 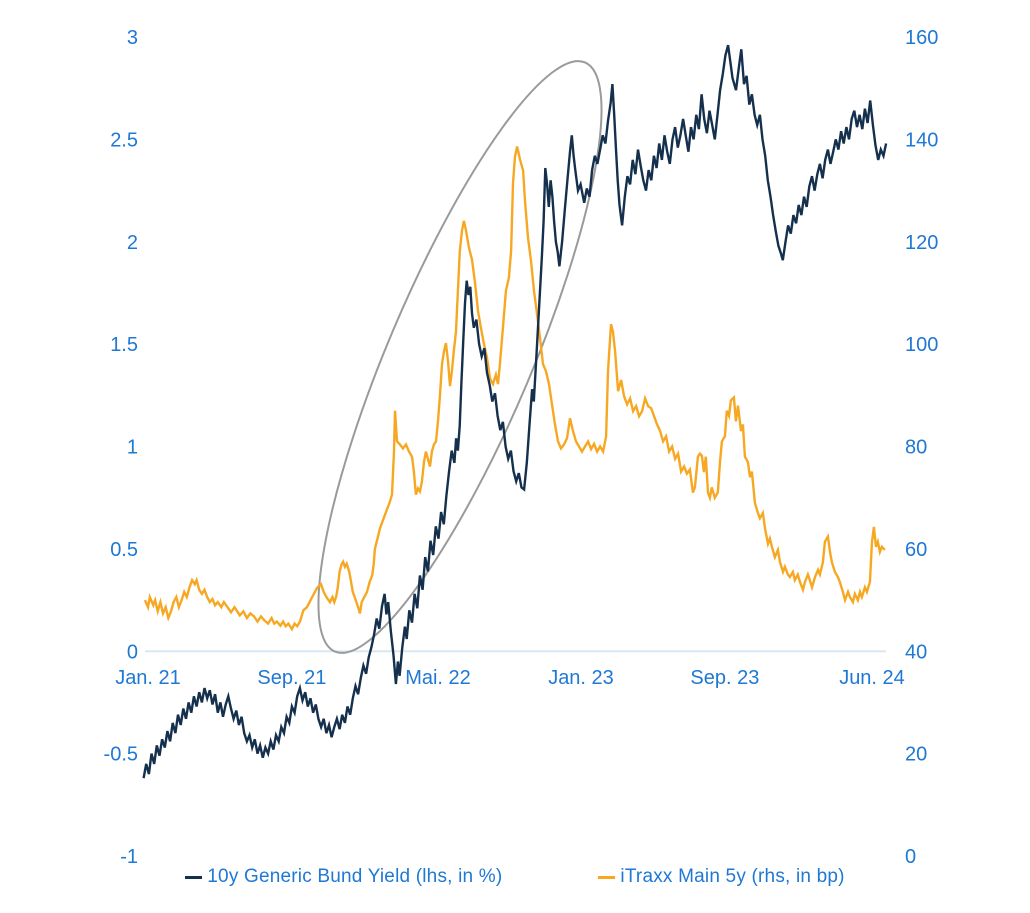 What do you see at coordinates (921, 140) in the screenshot?
I see `y-axis-right-tick-label: 140` at bounding box center [921, 140].